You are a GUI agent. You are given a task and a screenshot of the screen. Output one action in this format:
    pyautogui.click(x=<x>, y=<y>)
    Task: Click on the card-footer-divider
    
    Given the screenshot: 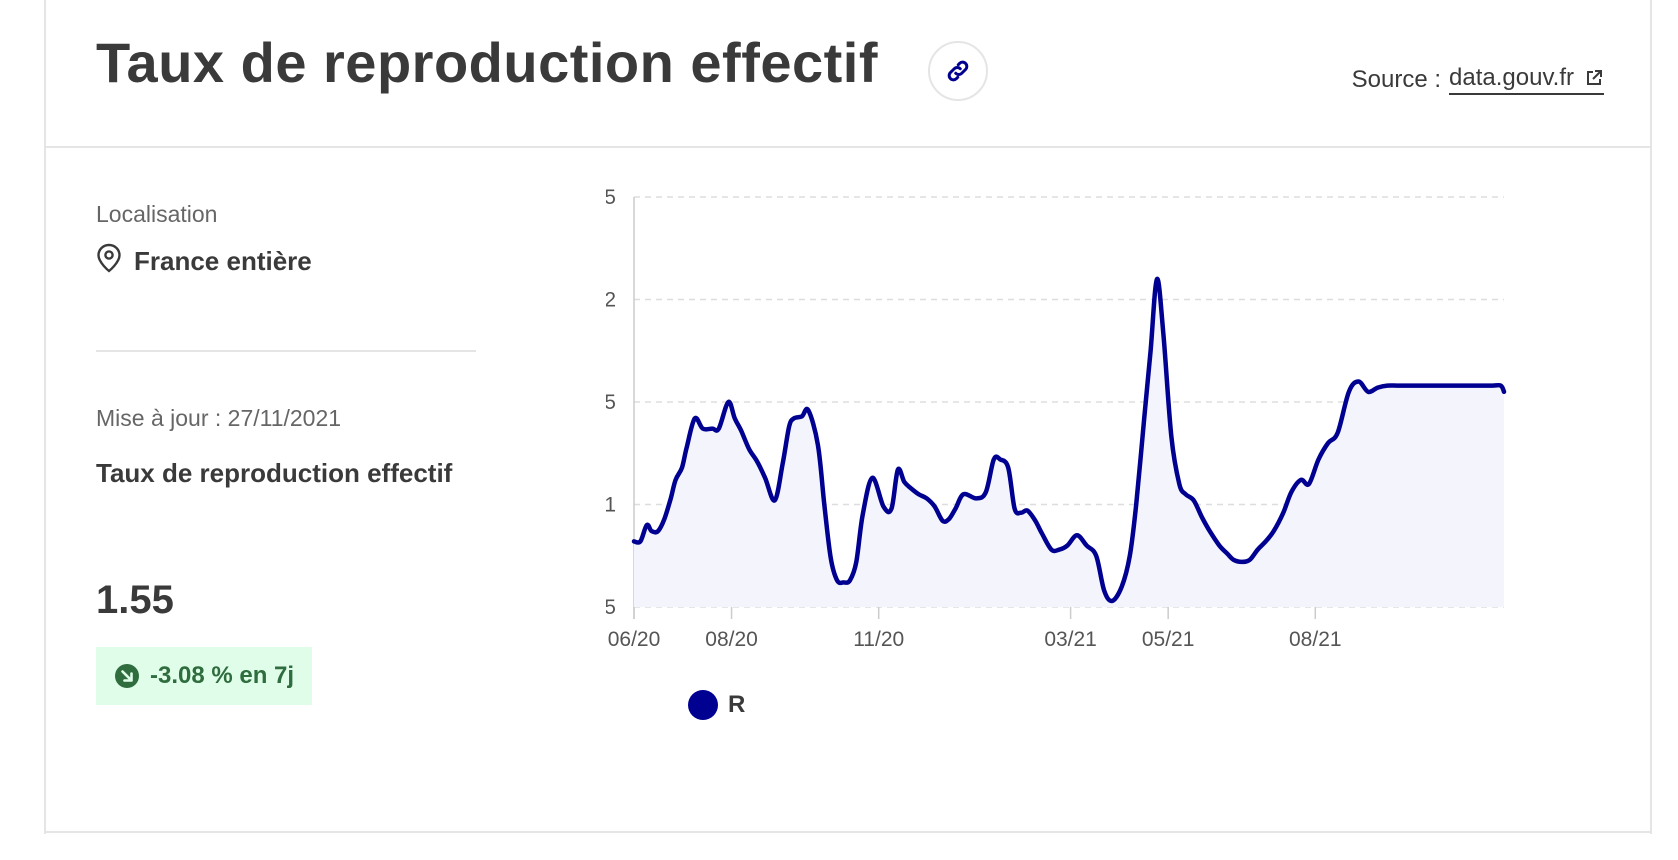 What is the action you would take?
    pyautogui.click(x=848, y=832)
    